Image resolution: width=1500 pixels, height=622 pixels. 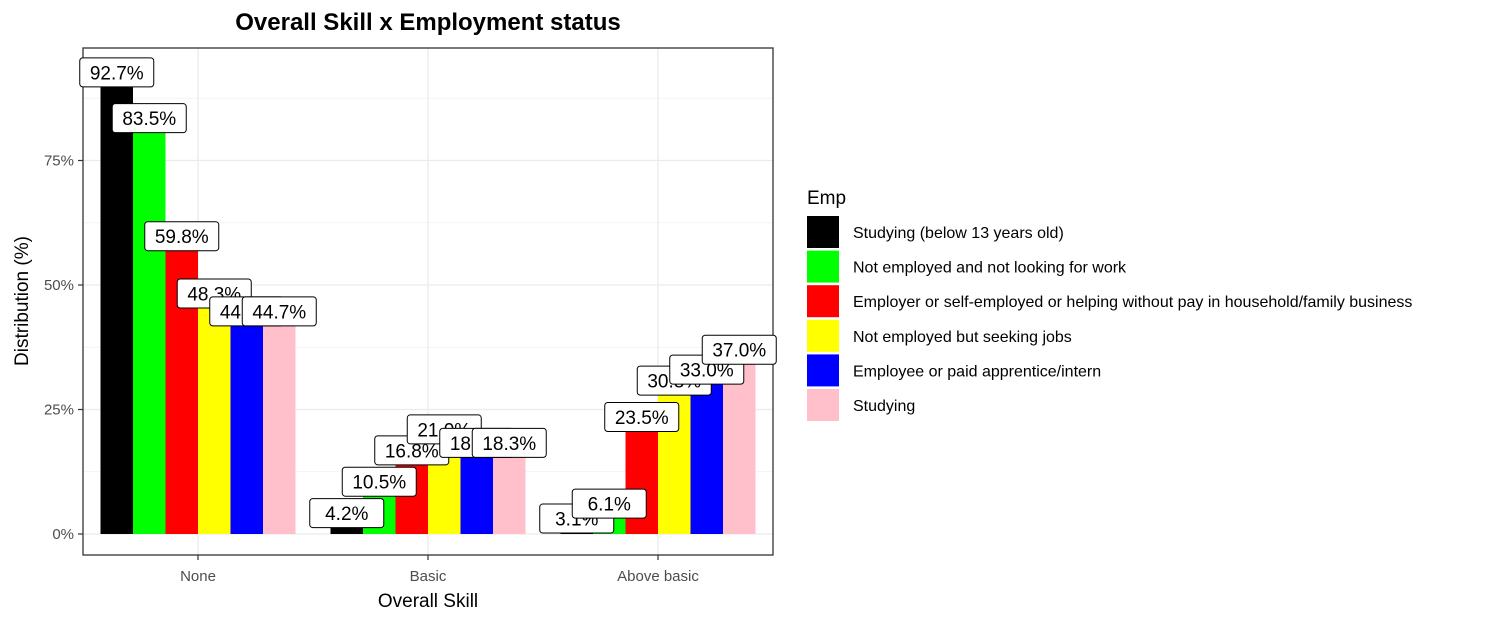 I want to click on data-label-text: 92.7%, so click(x=117, y=73).